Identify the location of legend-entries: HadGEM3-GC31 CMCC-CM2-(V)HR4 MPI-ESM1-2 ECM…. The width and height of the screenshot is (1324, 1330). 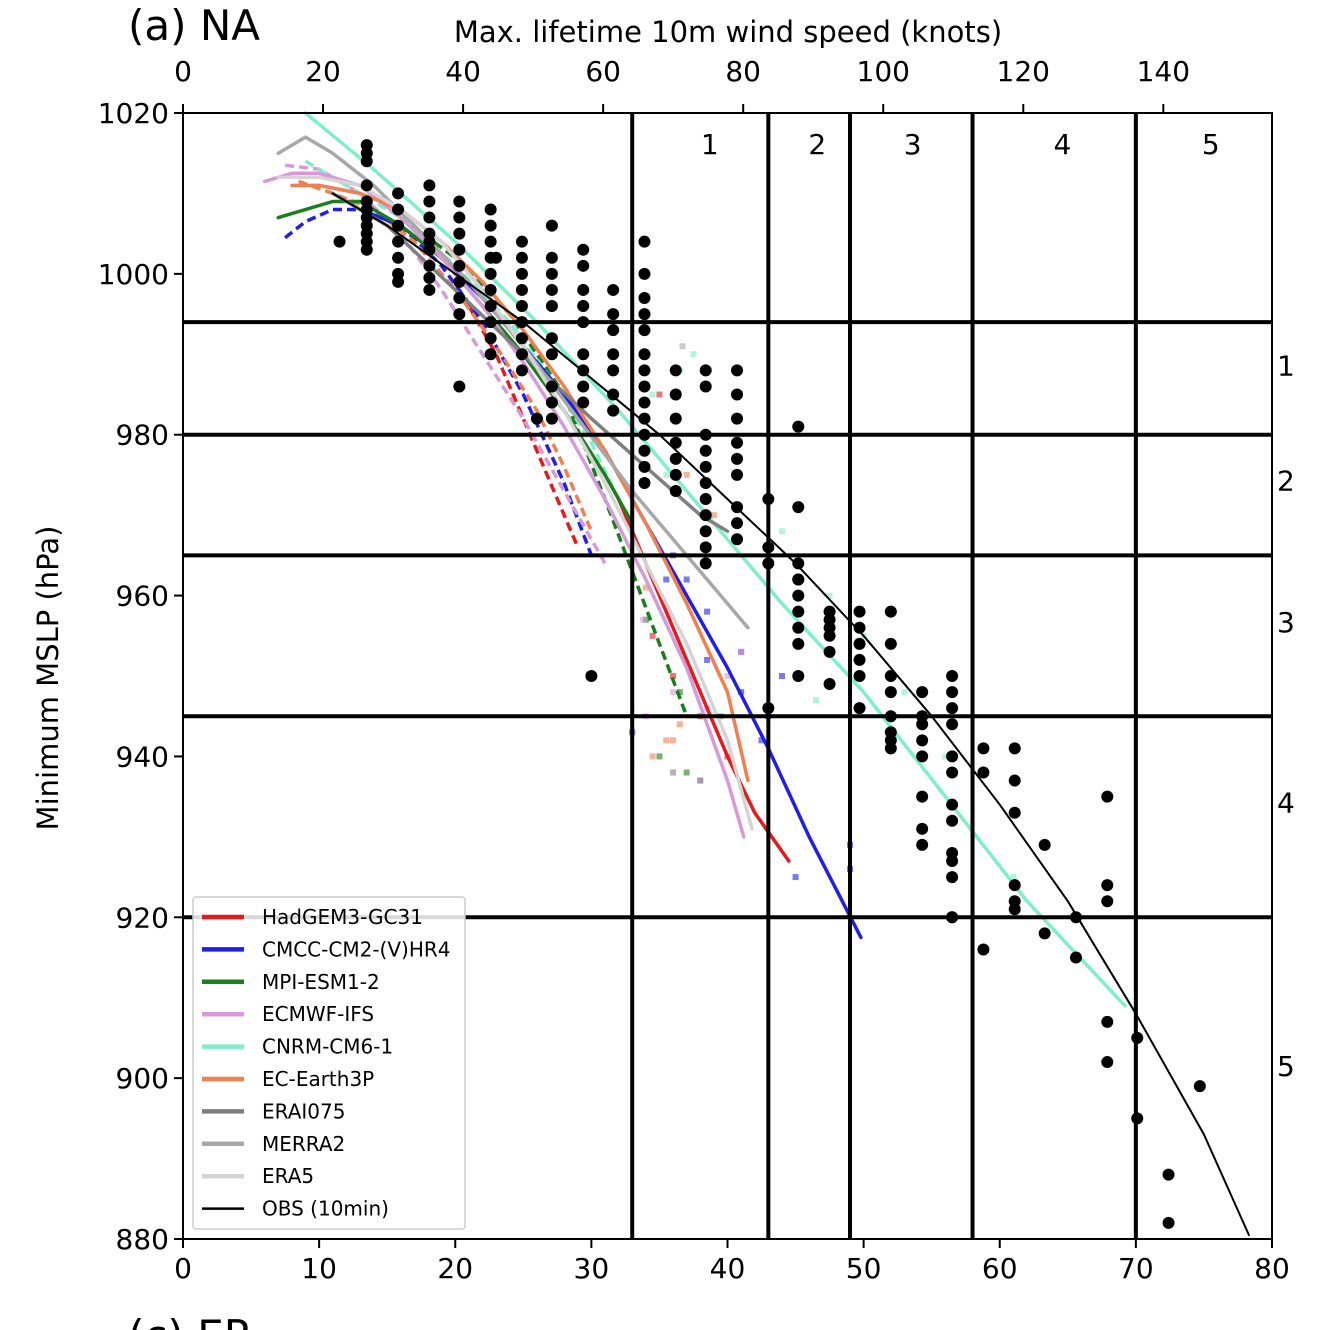
(326, 1063).